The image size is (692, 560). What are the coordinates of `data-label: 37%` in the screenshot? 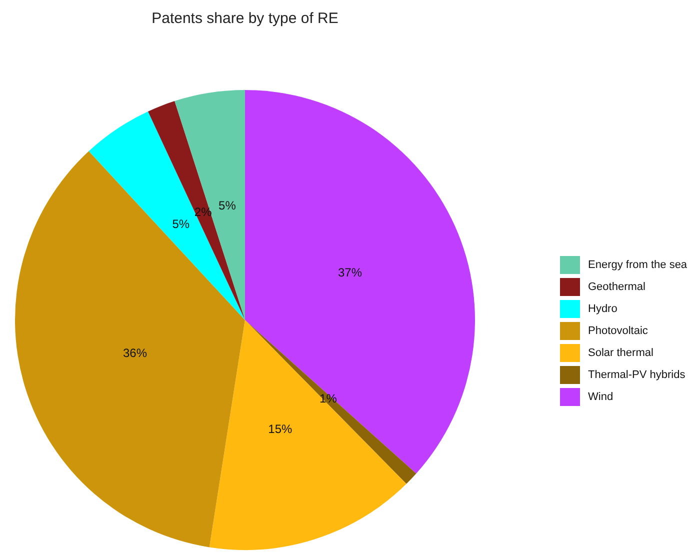 It's located at (350, 272).